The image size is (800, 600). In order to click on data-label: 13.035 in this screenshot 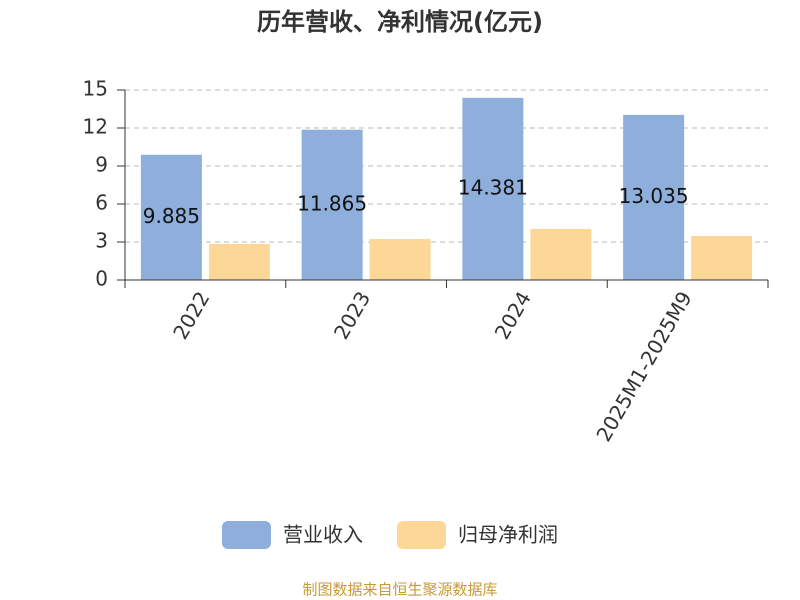, I will do `click(654, 196)`.